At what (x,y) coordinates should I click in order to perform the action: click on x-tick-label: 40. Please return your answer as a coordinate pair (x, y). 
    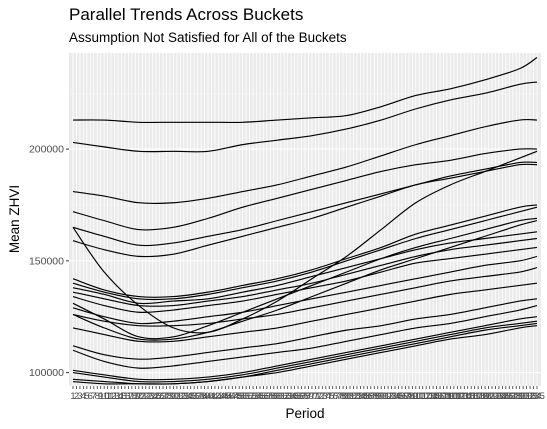
    Looking at the image, I should click on (208, 396).